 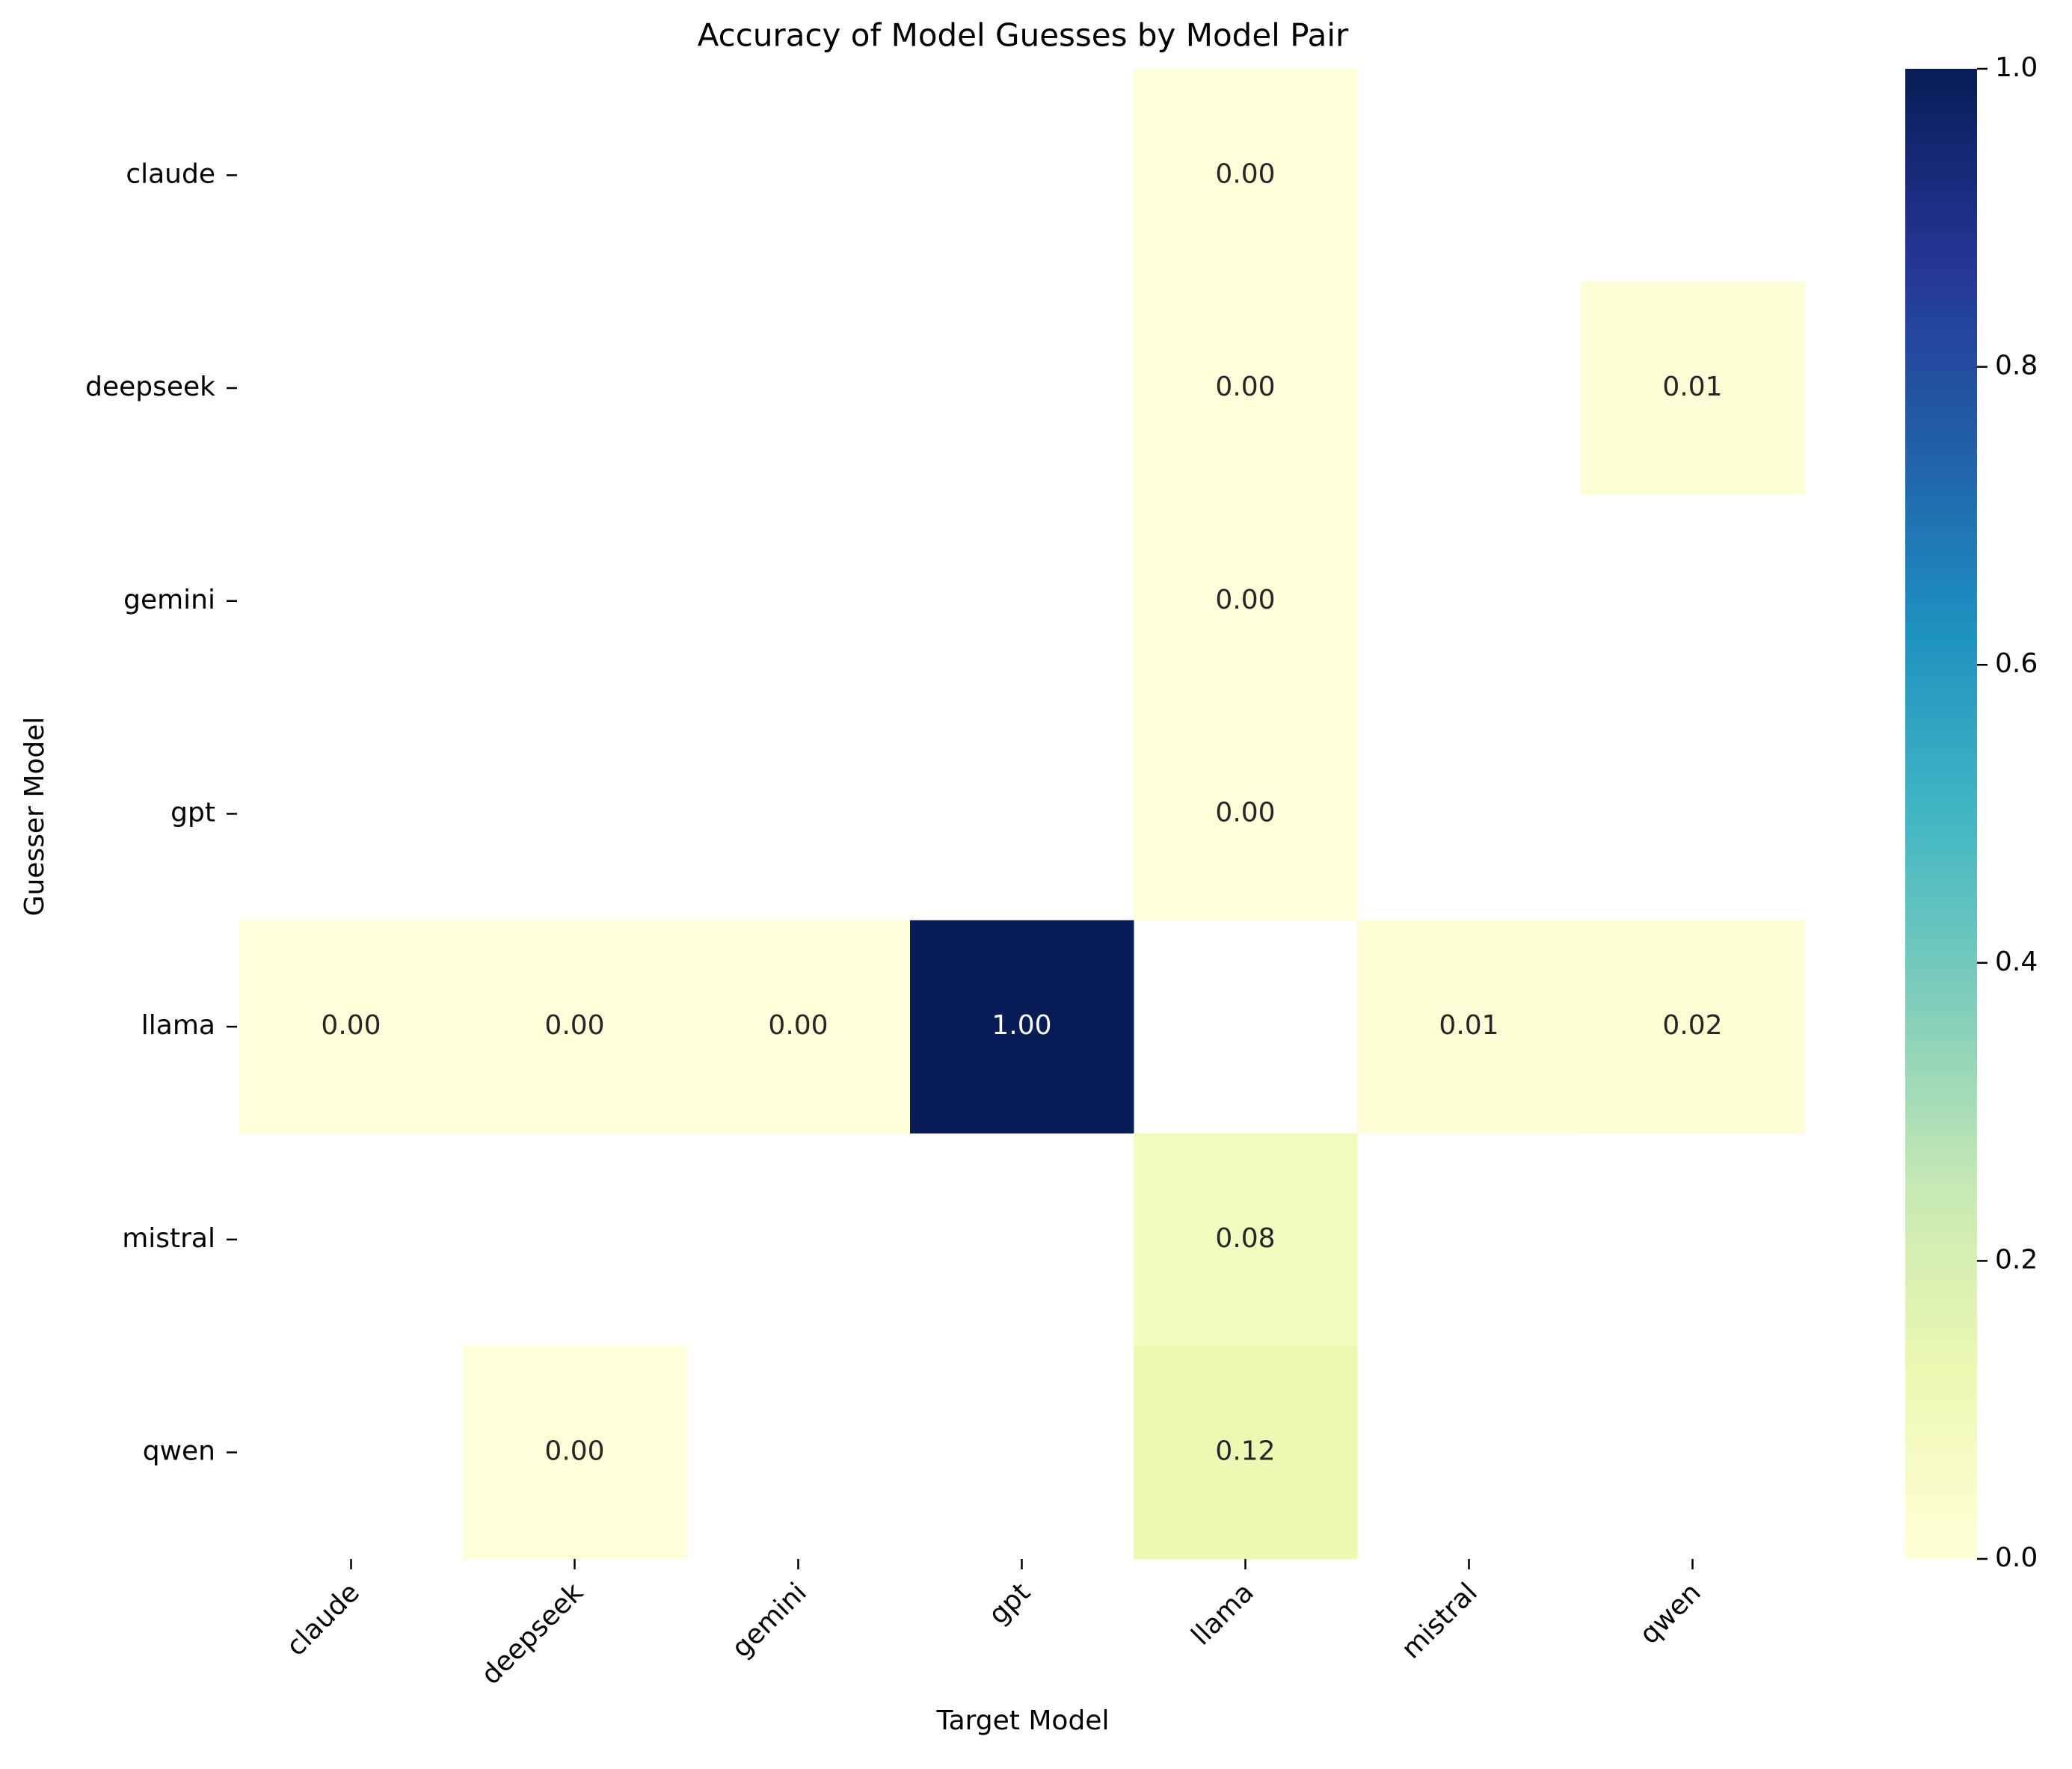 What do you see at coordinates (1670, 1613) in the screenshot?
I see `x-tick-label-qwen: qwen` at bounding box center [1670, 1613].